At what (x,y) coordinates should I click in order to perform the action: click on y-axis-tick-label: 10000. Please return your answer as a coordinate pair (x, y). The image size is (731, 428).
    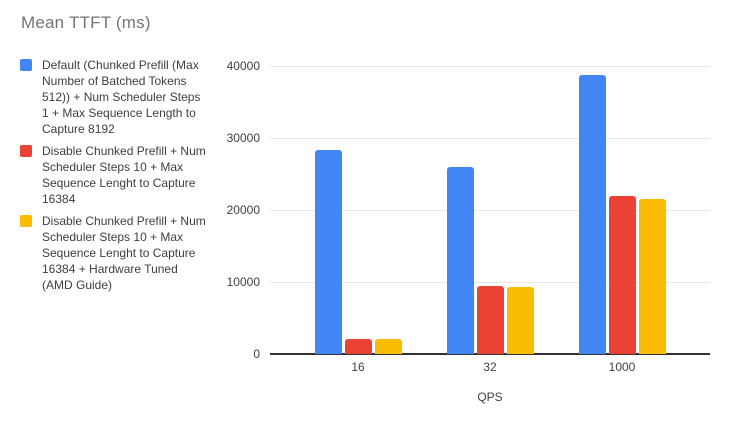
    Looking at the image, I should click on (243, 282).